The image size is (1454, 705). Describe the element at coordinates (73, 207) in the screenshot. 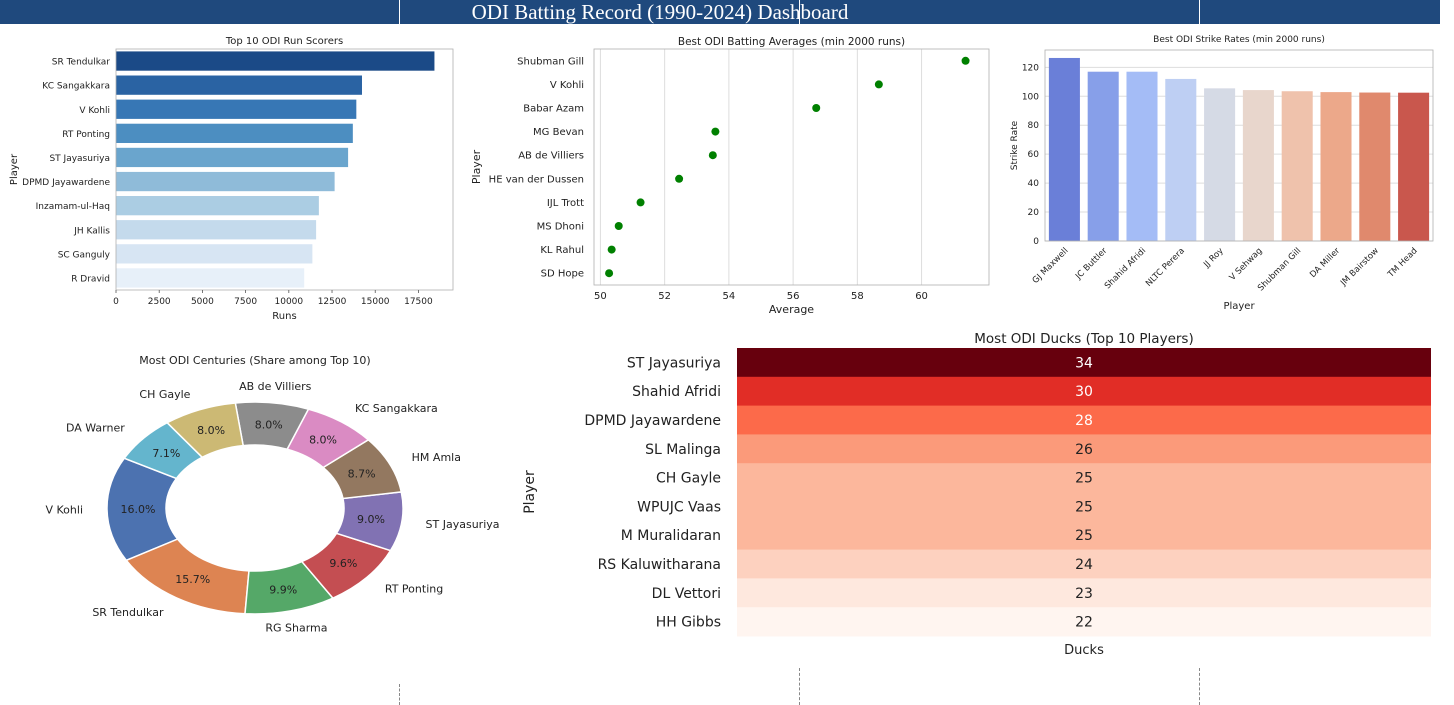

I see `runs-category-label: Inzamam-ul-Haq` at that location.